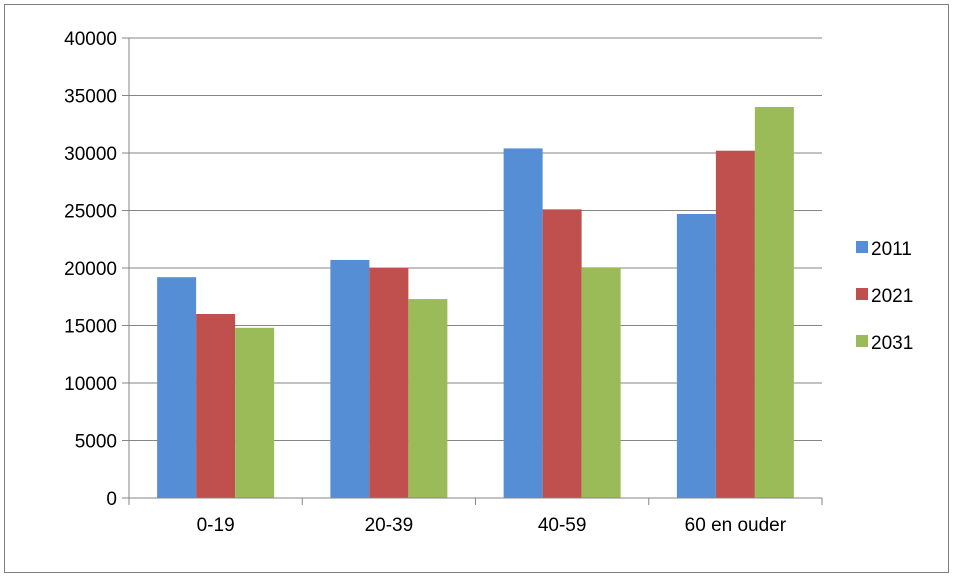 Image resolution: width=955 pixels, height=579 pixels. I want to click on y-tick-label: 5000, so click(96, 442).